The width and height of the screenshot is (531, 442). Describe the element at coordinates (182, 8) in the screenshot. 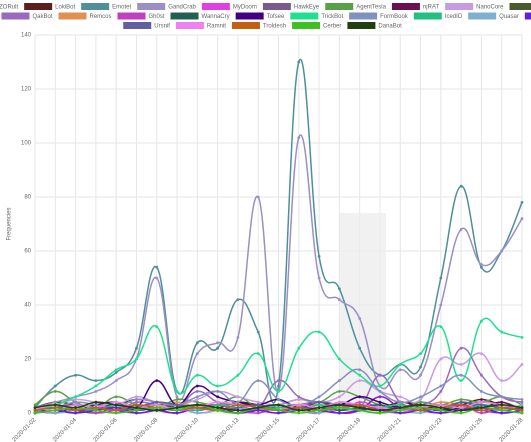

I see `legend-label: GandCrab` at that location.